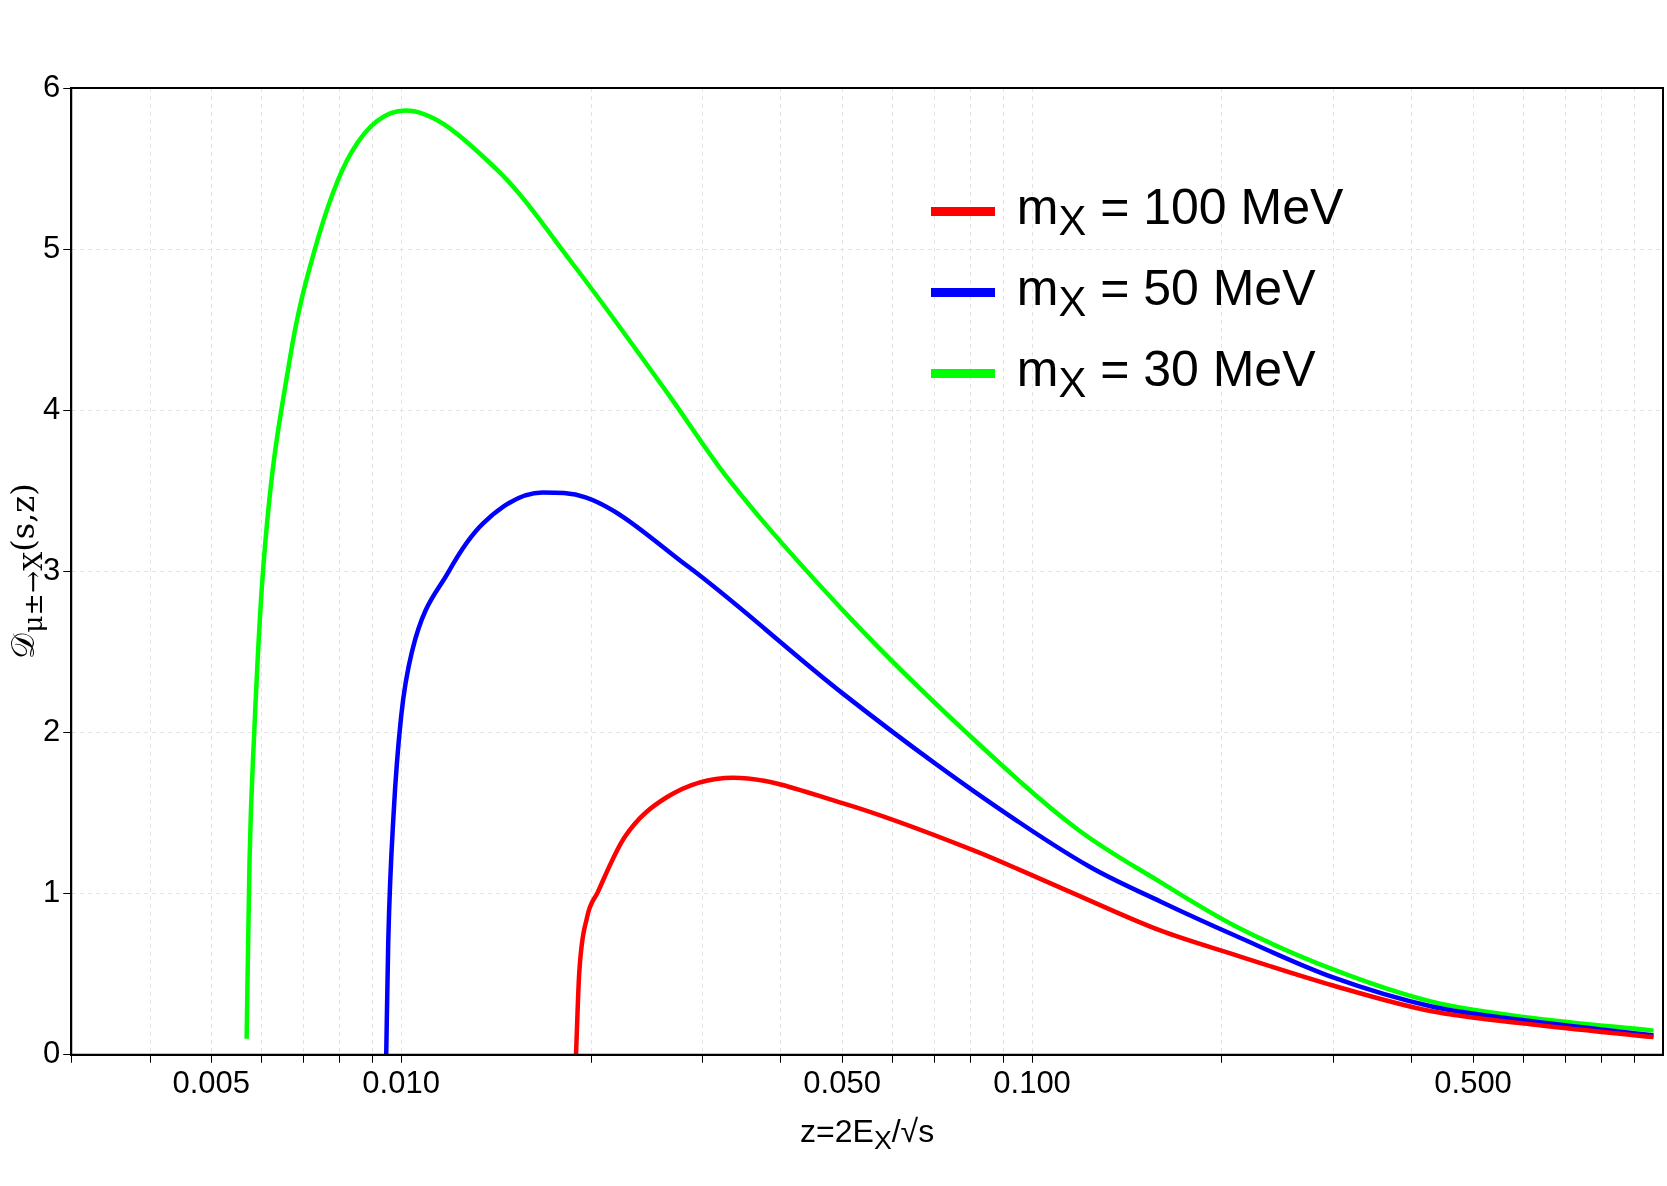 This screenshot has height=1186, width=1667. I want to click on x-tick-label: 0.005, so click(211, 1082).